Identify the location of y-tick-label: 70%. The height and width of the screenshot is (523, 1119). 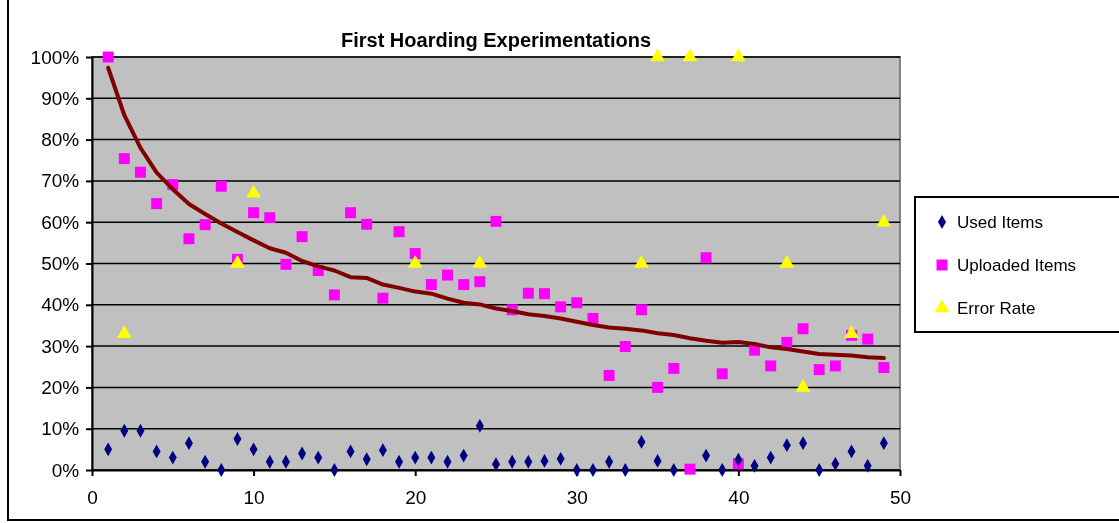
(60, 181).